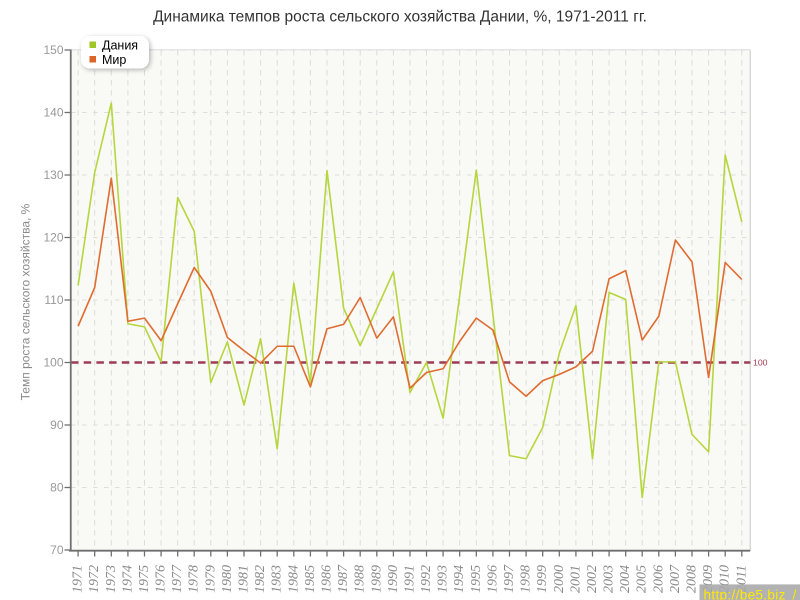  I want to click on svg-text: 130, so click(53, 175).